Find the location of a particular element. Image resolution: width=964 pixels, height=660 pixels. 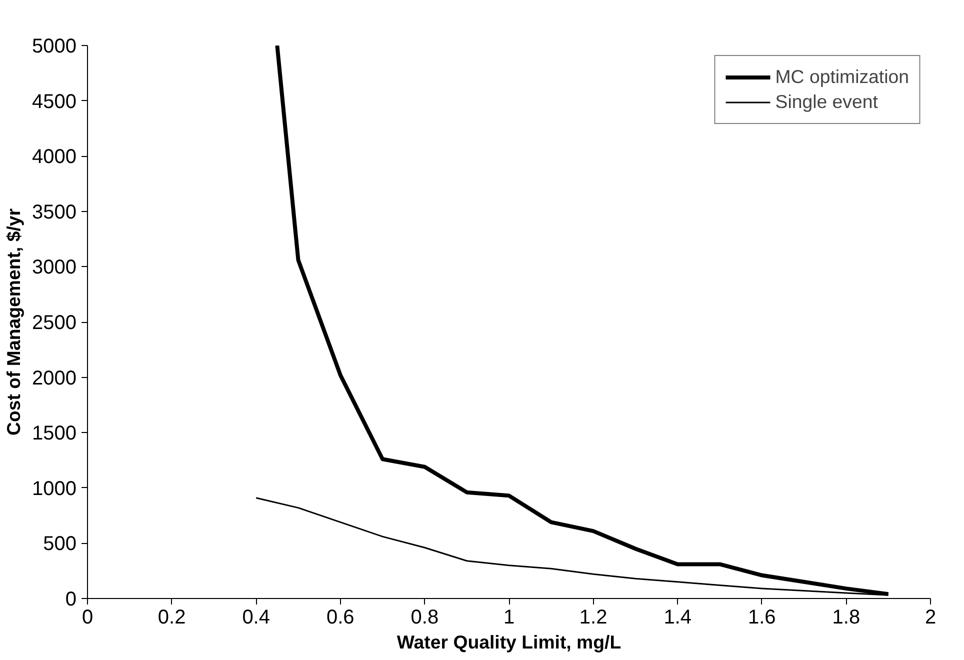

x-tick-label: 0.2 is located at coordinates (172, 617).